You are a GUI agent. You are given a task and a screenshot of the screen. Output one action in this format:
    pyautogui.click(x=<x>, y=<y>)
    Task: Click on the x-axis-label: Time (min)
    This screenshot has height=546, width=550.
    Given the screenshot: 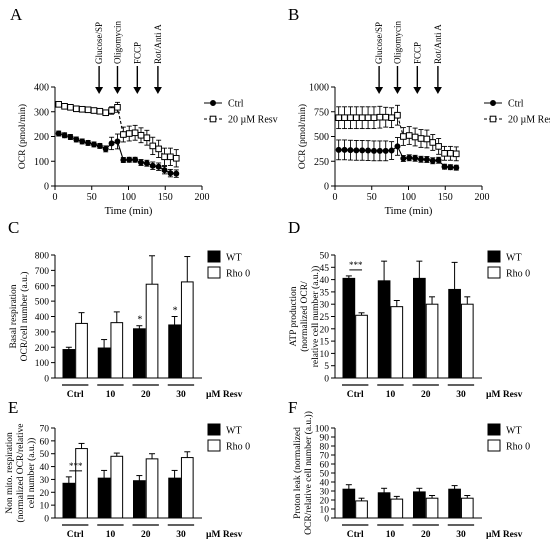 What is the action you would take?
    pyautogui.click(x=409, y=211)
    